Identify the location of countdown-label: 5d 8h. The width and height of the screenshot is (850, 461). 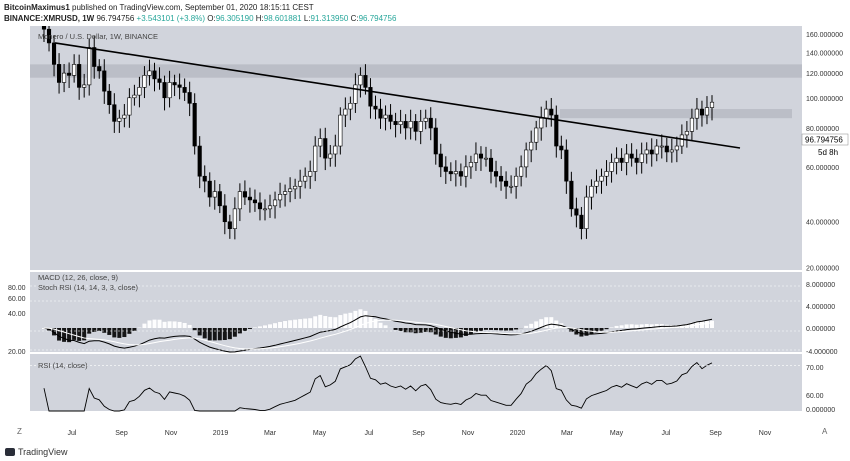
(828, 152).